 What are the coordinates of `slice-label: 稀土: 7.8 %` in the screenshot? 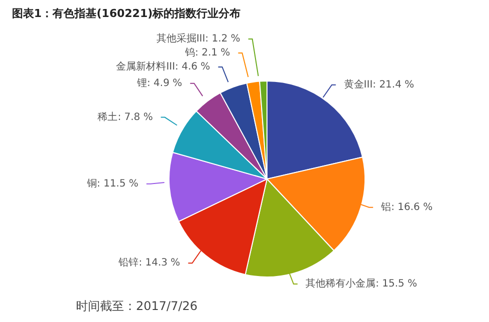 It's located at (125, 116).